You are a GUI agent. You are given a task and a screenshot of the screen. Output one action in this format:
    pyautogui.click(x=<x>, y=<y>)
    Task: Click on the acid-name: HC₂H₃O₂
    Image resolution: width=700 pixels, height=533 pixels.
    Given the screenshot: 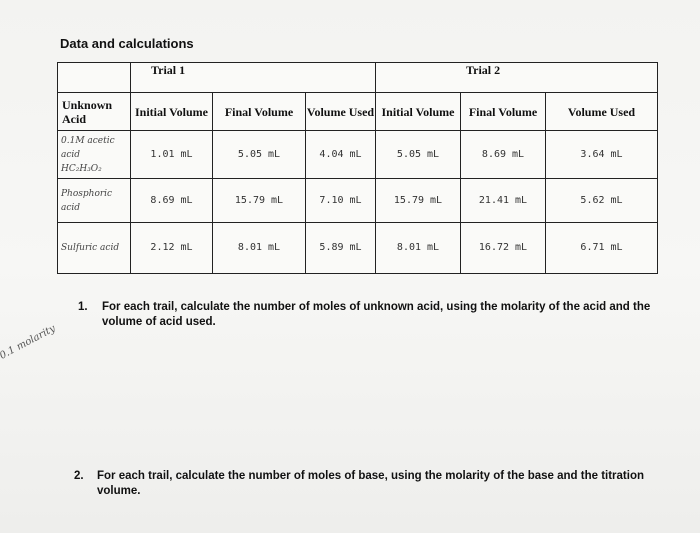 What is the action you would take?
    pyautogui.click(x=81, y=168)
    